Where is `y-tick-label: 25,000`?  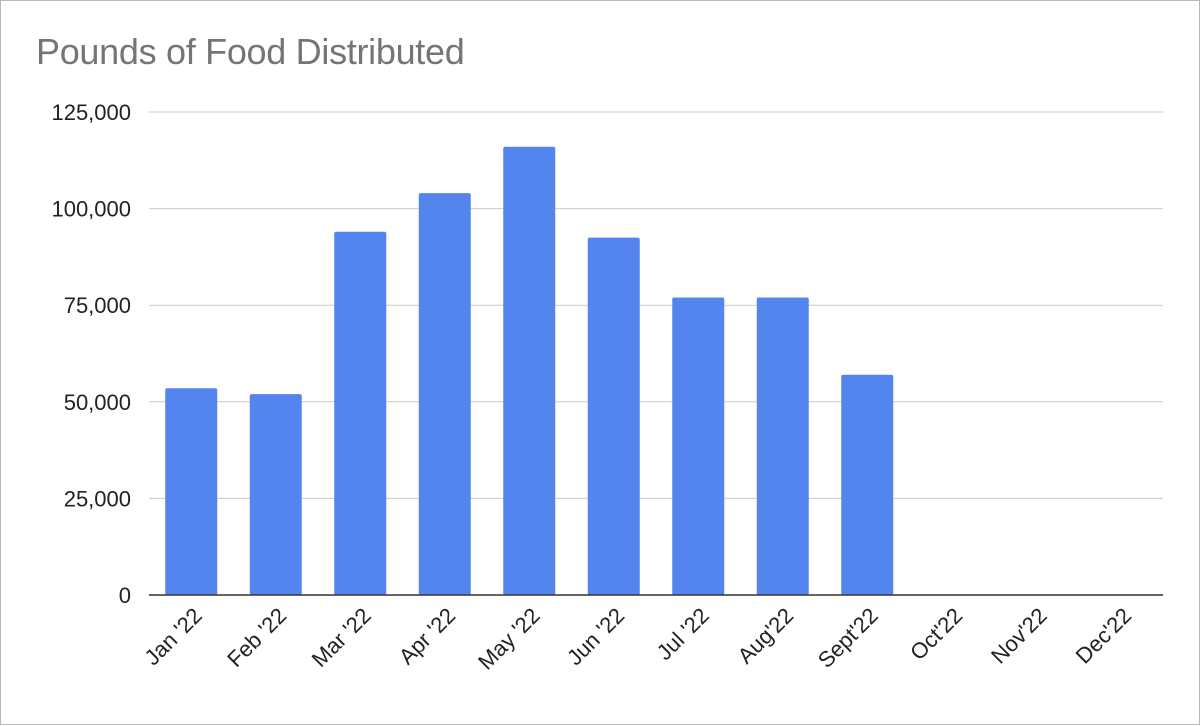 y-tick-label: 25,000 is located at coordinates (97, 498).